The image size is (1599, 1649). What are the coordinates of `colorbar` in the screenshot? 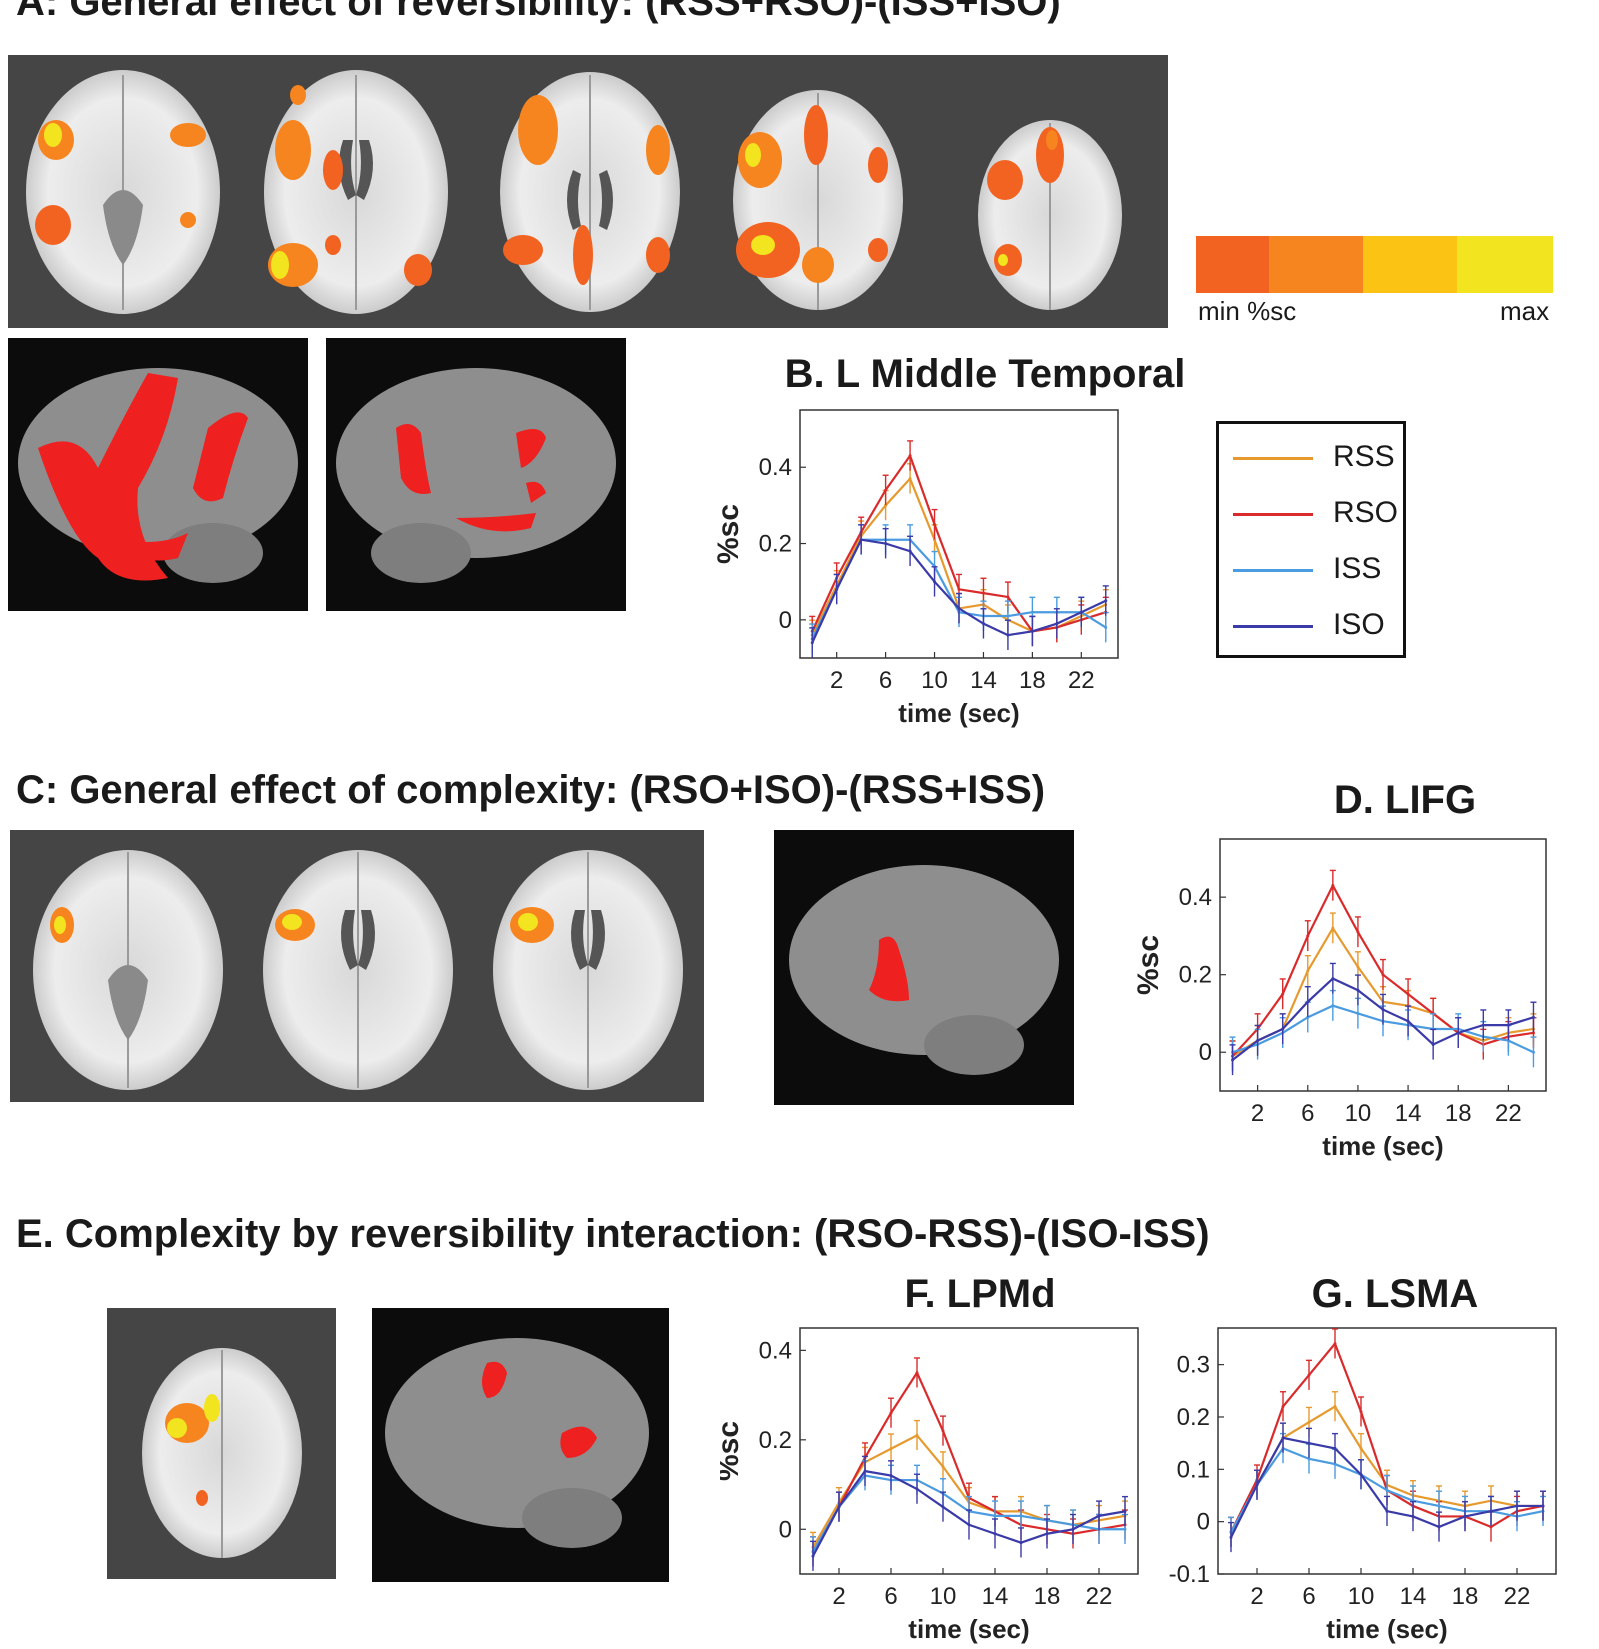 It's located at (1374, 264).